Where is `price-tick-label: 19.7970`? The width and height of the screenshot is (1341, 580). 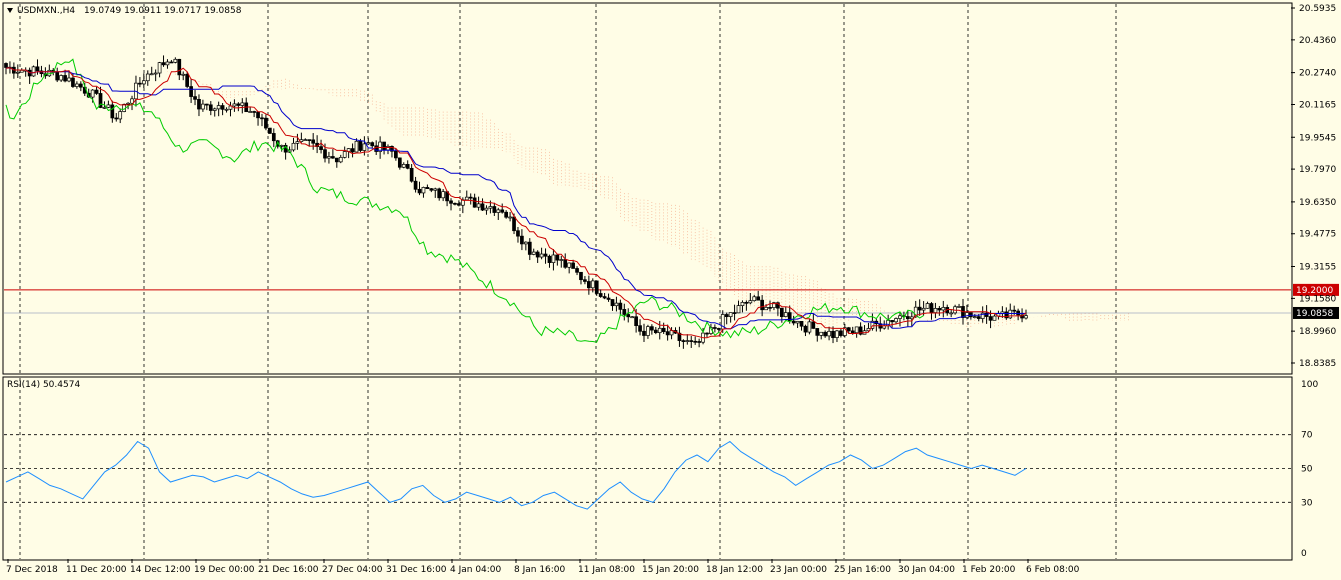 price-tick-label: 19.7970 is located at coordinates (1317, 170).